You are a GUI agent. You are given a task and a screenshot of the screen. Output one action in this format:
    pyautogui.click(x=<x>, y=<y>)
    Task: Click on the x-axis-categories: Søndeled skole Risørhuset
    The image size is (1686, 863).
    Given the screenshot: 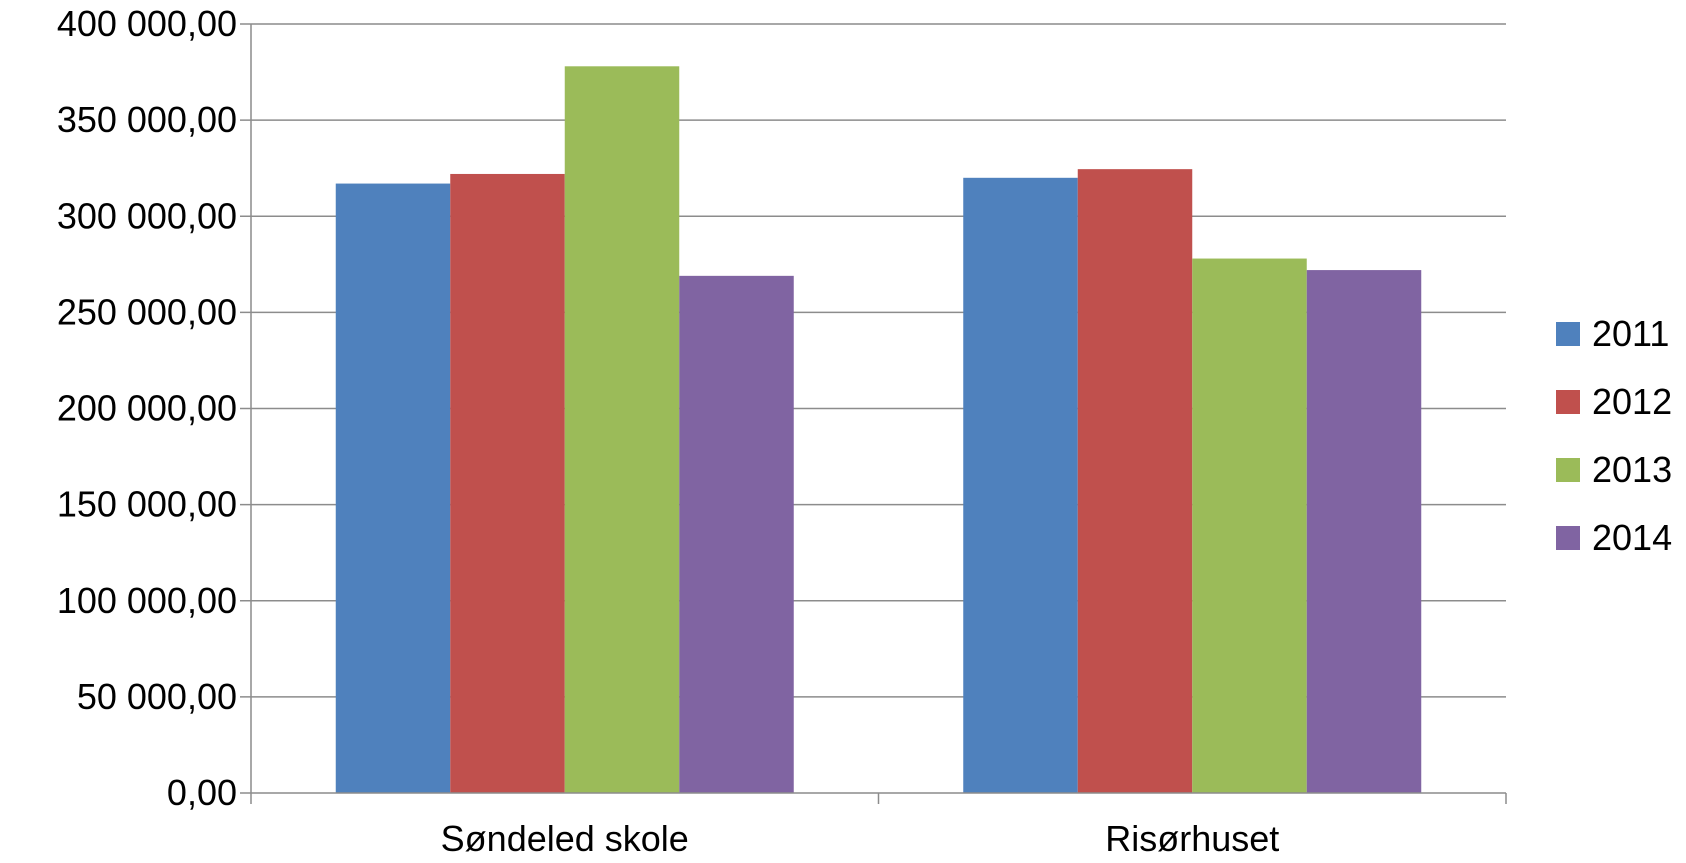 What is the action you would take?
    pyautogui.click(x=860, y=838)
    